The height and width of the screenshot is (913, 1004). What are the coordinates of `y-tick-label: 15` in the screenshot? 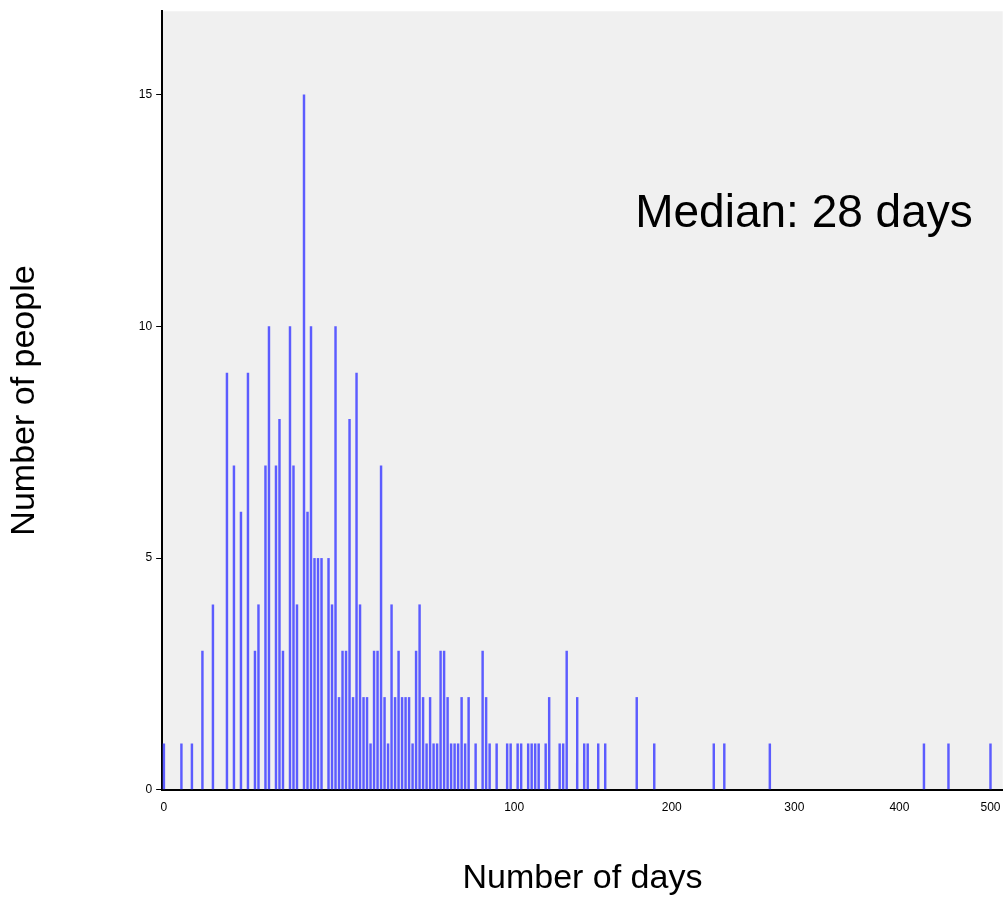 It's located at (145, 93).